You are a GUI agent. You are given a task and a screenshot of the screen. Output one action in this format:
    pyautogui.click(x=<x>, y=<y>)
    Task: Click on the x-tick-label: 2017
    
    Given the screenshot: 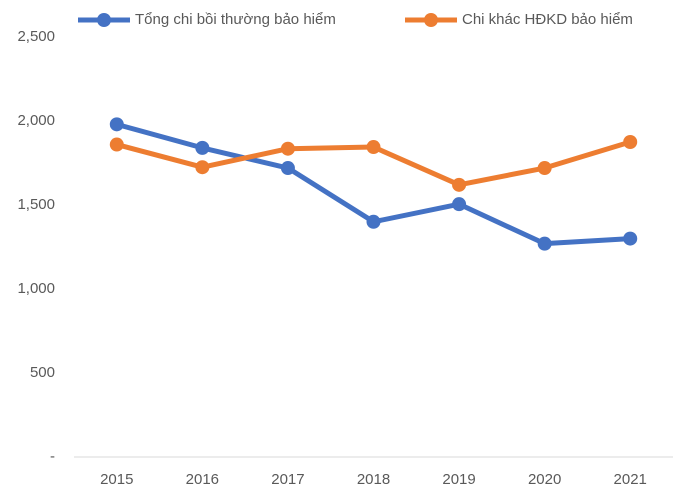 What is the action you would take?
    pyautogui.click(x=287, y=479)
    